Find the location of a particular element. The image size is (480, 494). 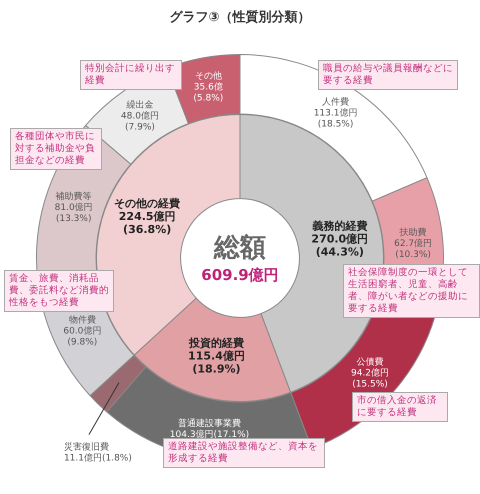

data-label: 104.3億円(17.1%) is located at coordinates (210, 434).